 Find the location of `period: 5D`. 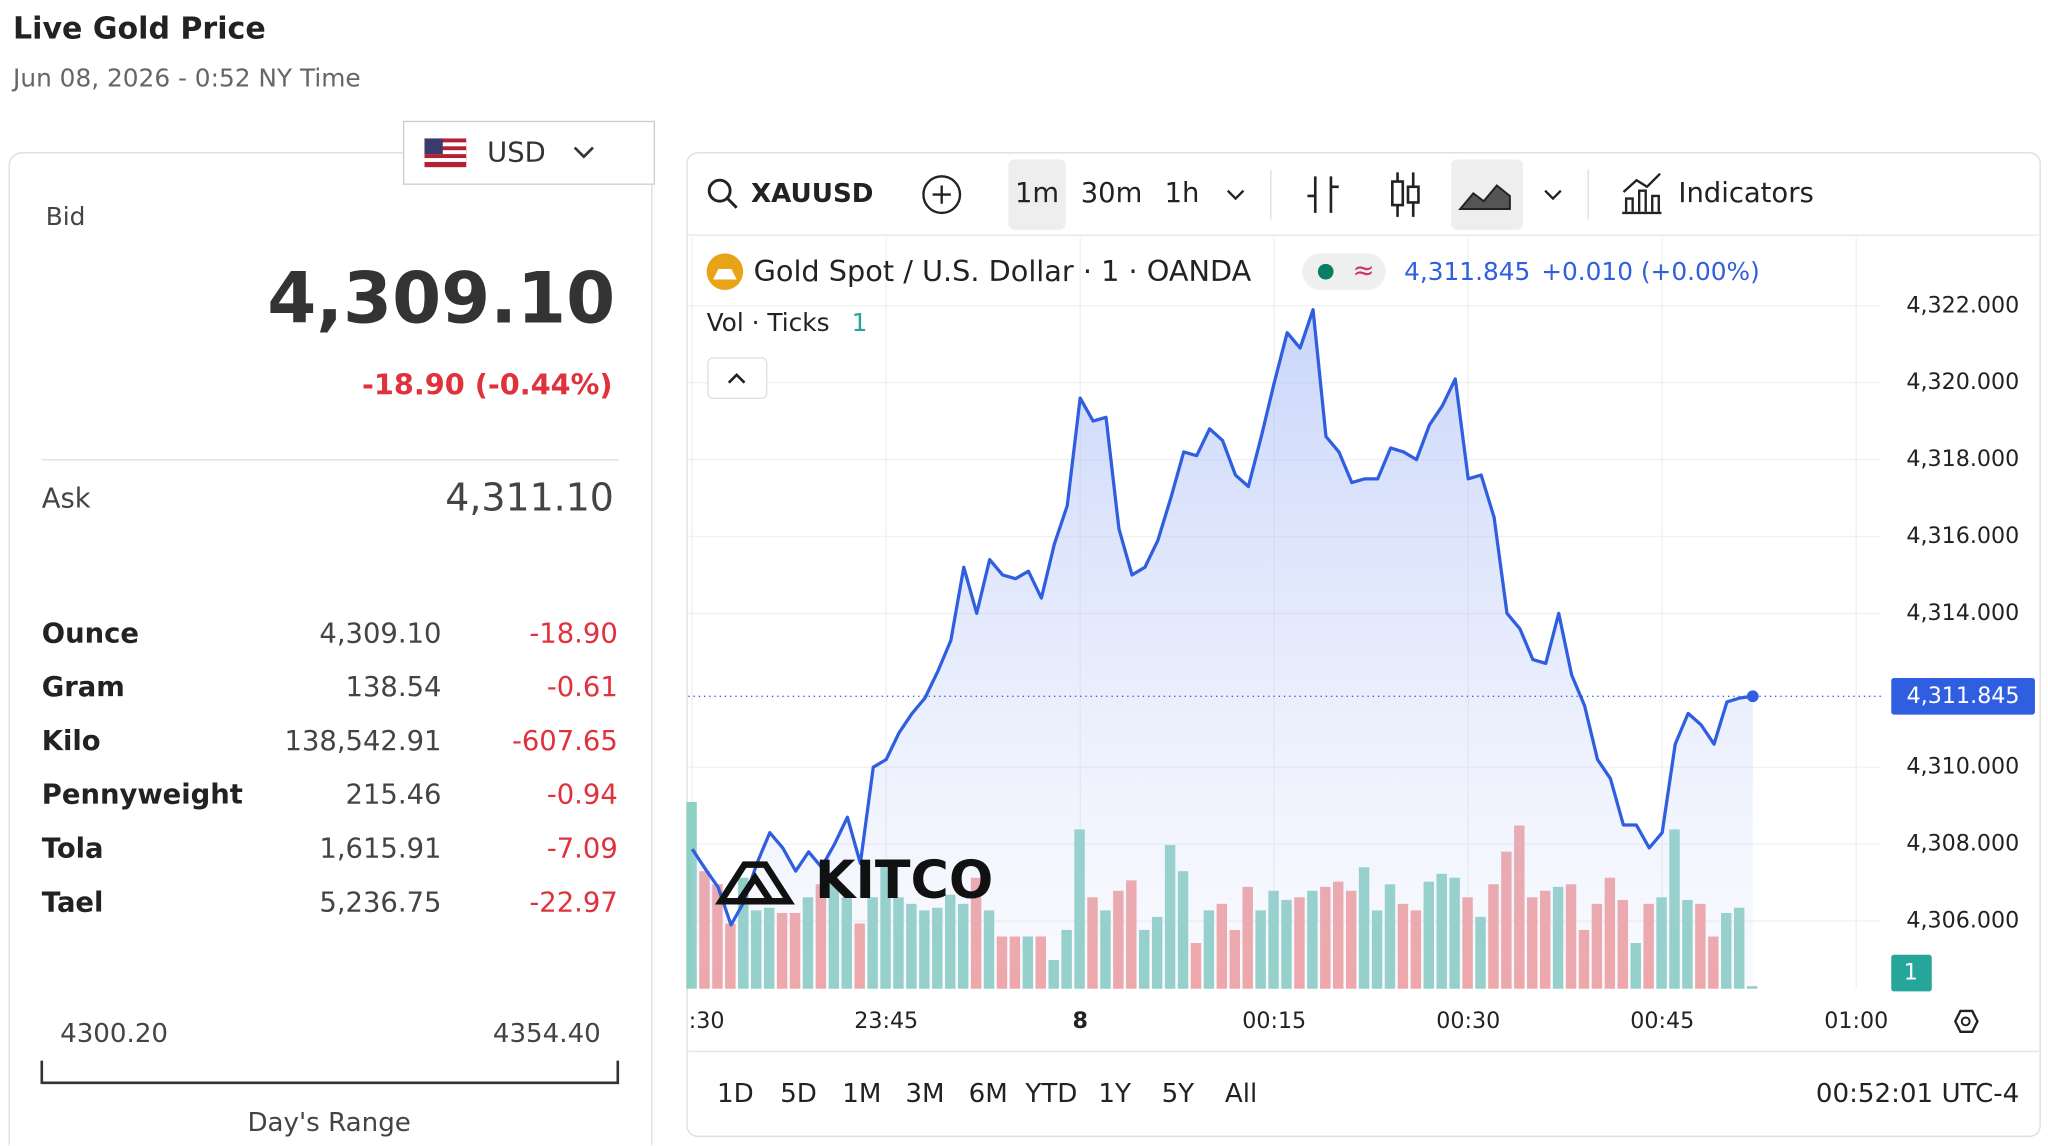

period: 5D is located at coordinates (798, 1094).